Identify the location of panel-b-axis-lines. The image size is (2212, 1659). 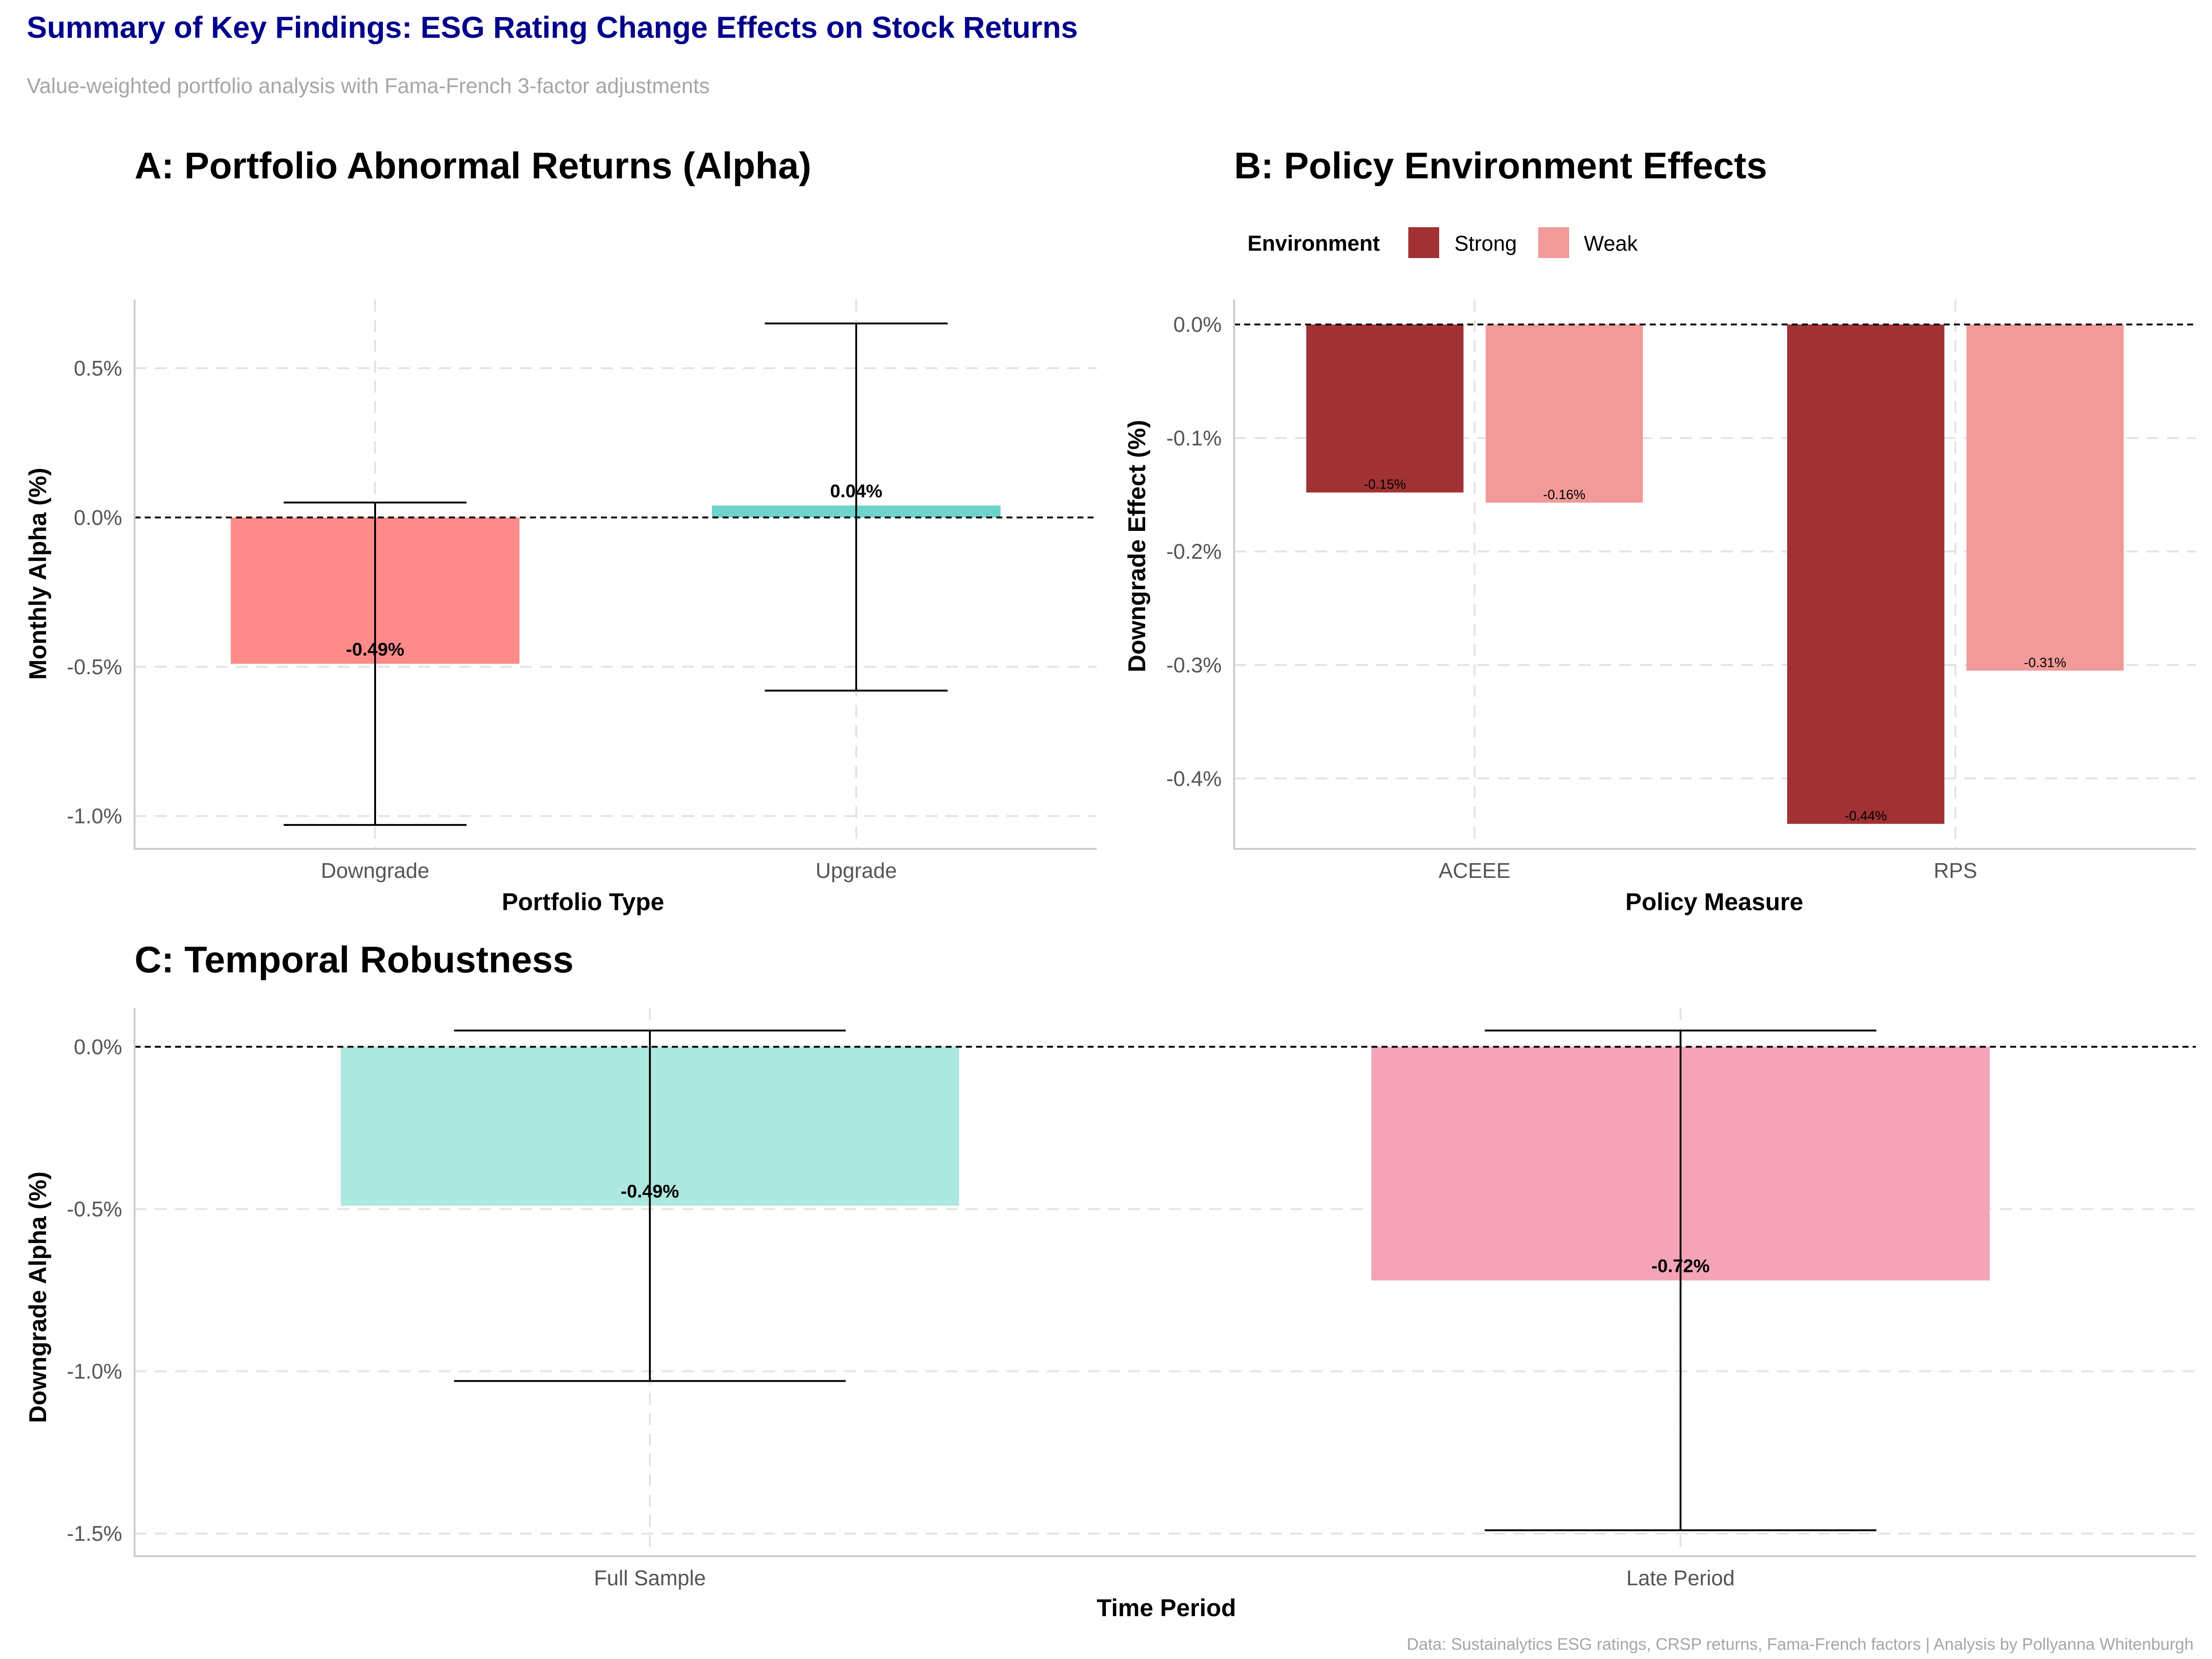
(1714, 575).